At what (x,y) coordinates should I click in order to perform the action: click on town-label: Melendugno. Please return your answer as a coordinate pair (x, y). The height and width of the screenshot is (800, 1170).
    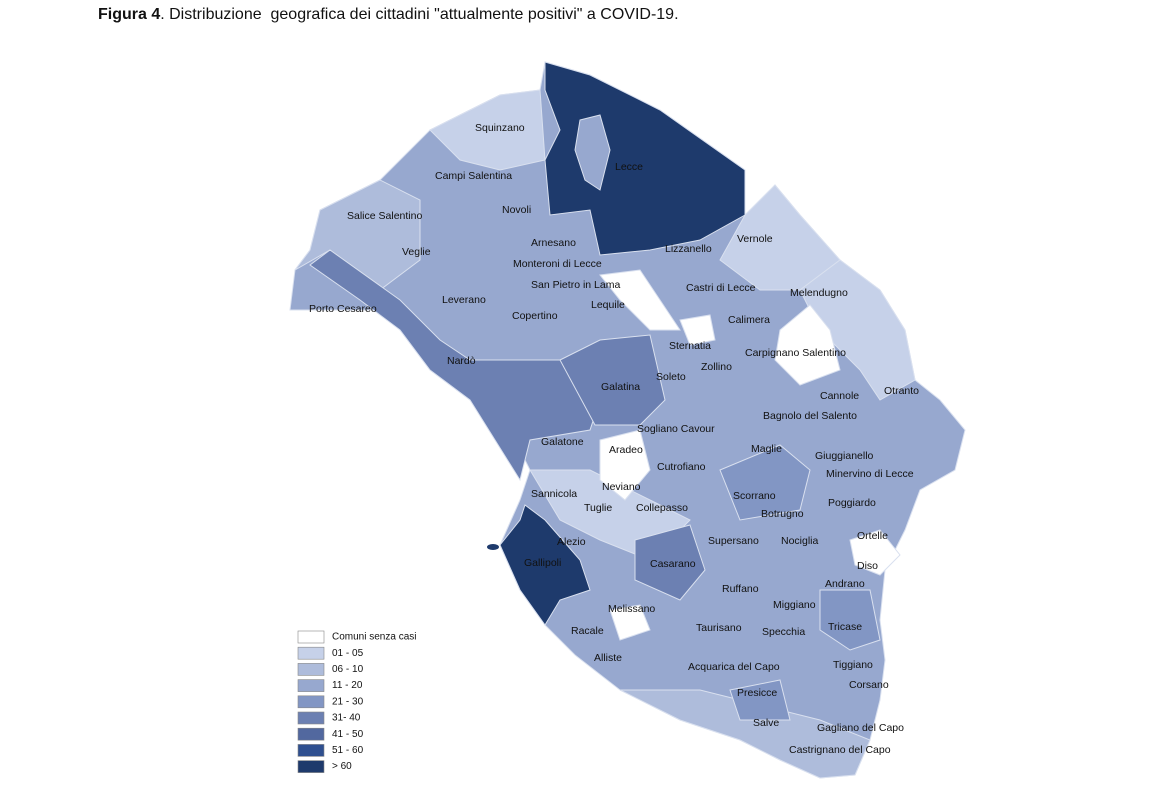
    Looking at the image, I should click on (819, 293).